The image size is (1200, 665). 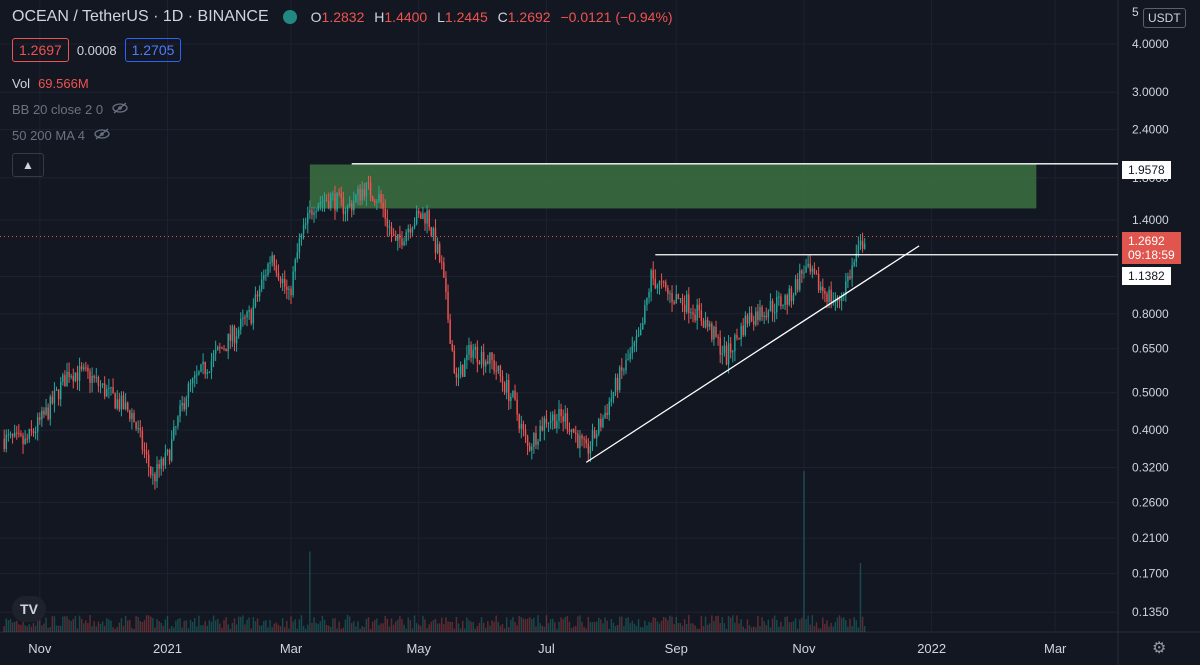 I want to click on price-tick-label: 0.6500, so click(x=1150, y=349).